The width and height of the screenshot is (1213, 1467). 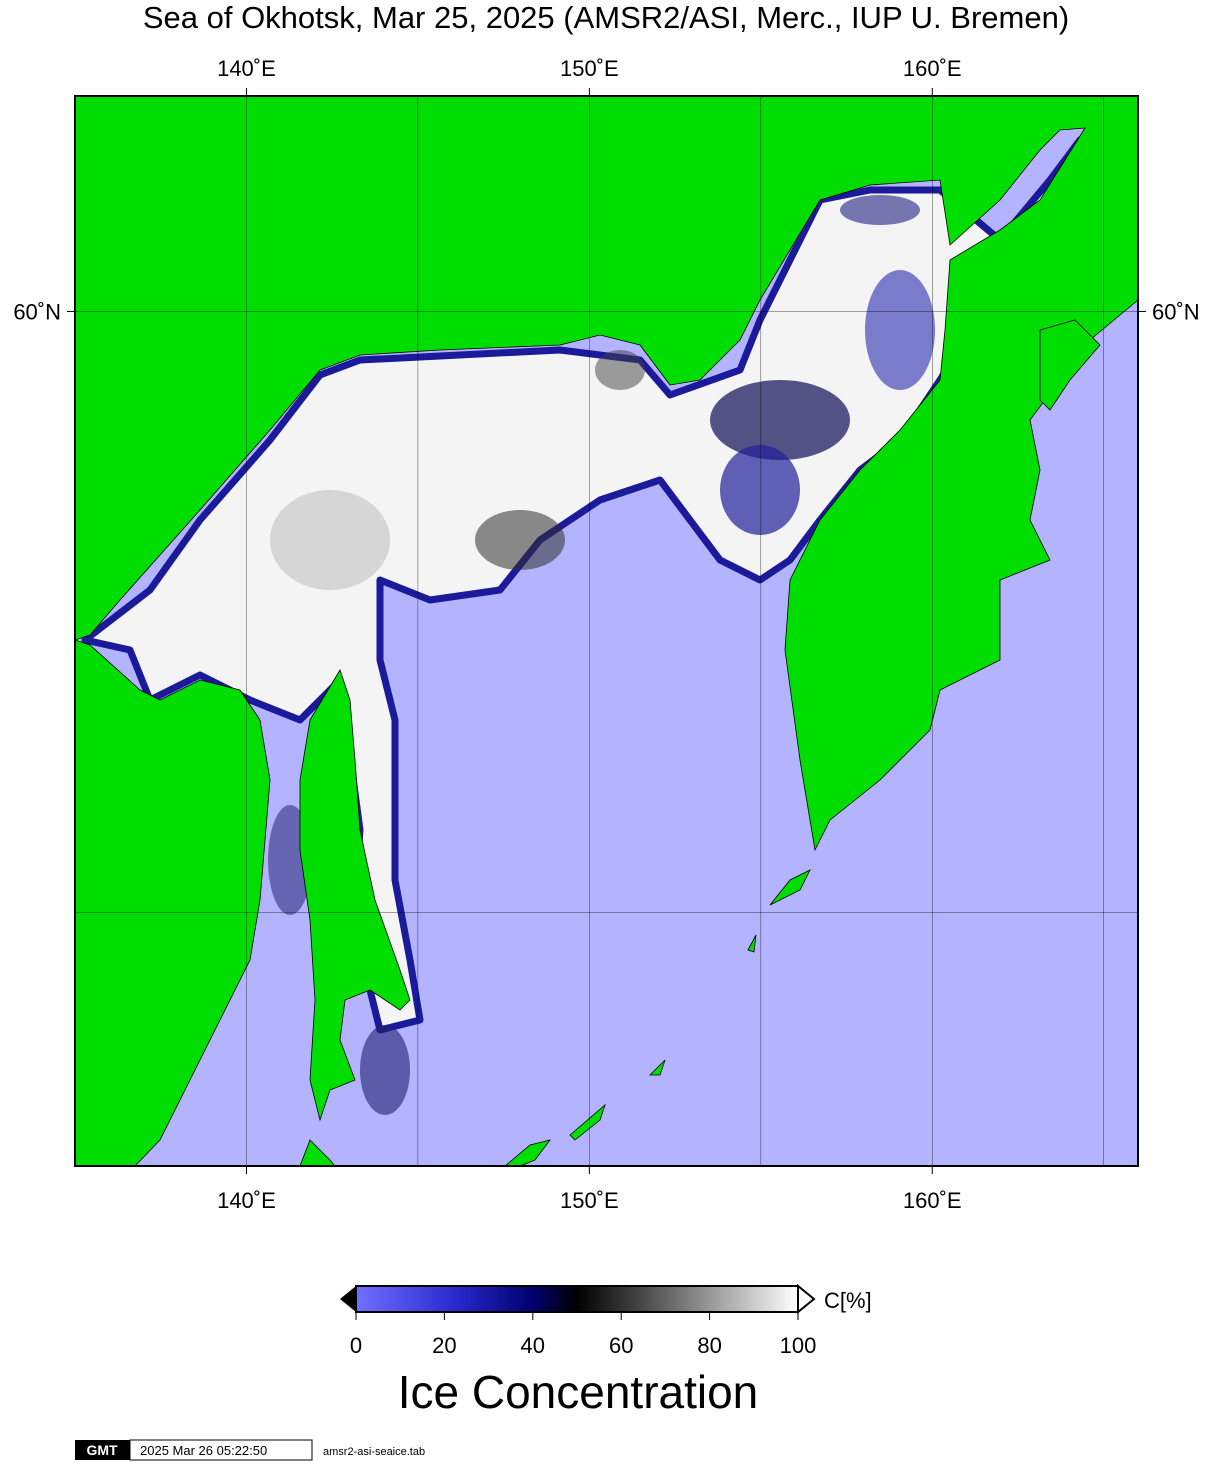 What do you see at coordinates (348, 1299) in the screenshot?
I see `colorbar-under` at bounding box center [348, 1299].